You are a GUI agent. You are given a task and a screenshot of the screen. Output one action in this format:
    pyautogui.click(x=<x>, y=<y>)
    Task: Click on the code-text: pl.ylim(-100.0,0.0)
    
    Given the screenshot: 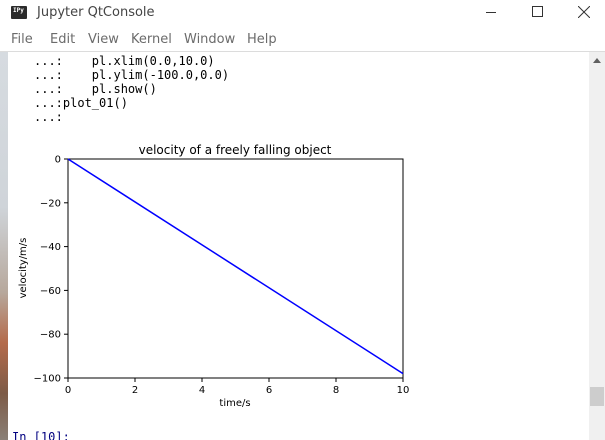 What is the action you would take?
    pyautogui.click(x=146, y=75)
    